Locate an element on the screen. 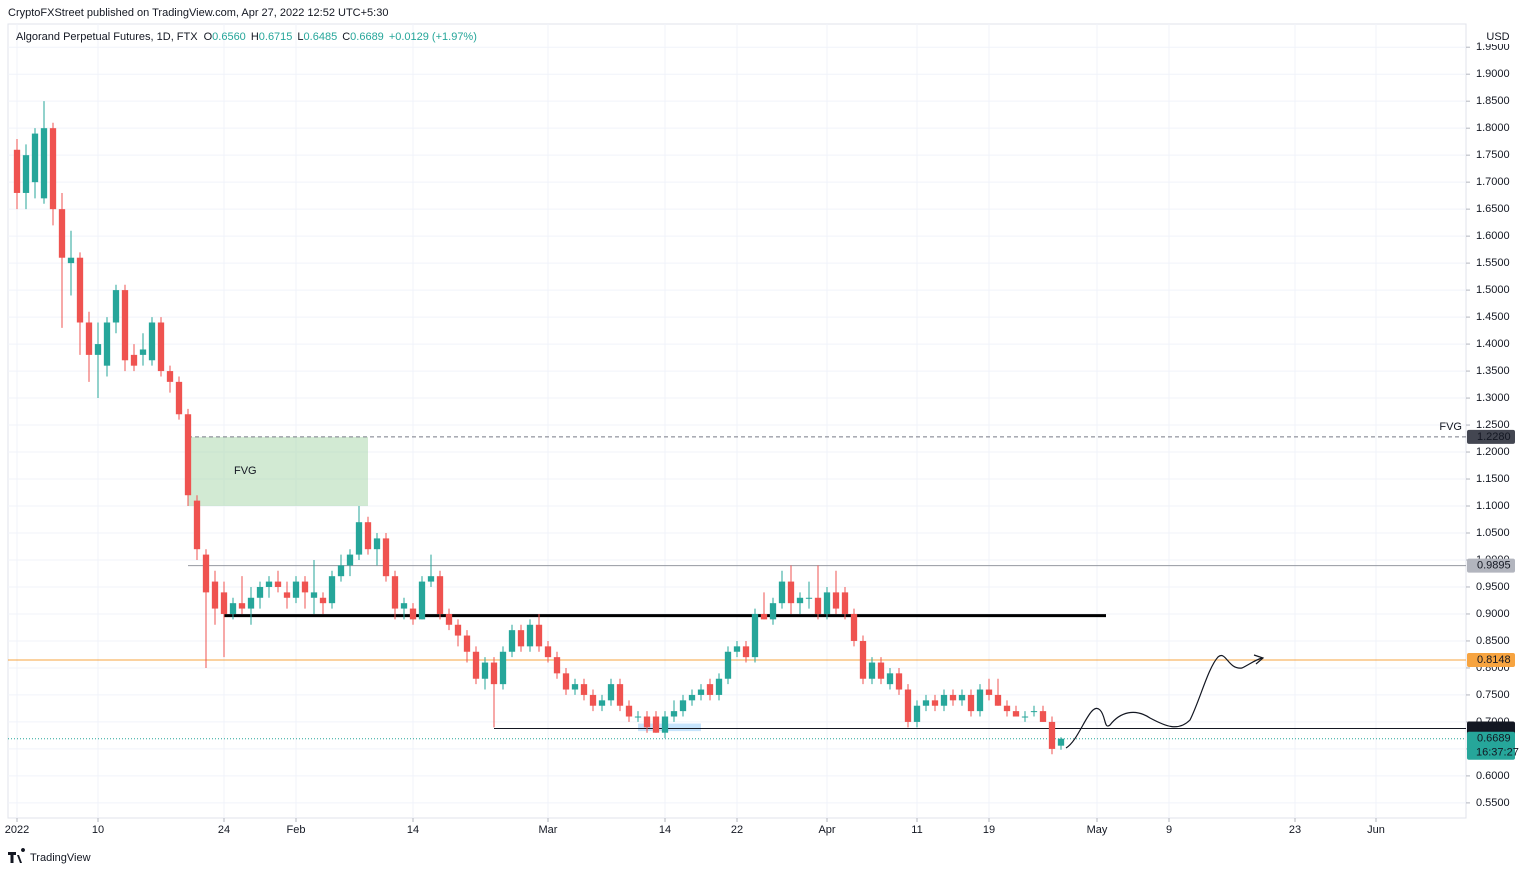 The width and height of the screenshot is (1536, 873). quote-value: 0.6715 is located at coordinates (276, 37).